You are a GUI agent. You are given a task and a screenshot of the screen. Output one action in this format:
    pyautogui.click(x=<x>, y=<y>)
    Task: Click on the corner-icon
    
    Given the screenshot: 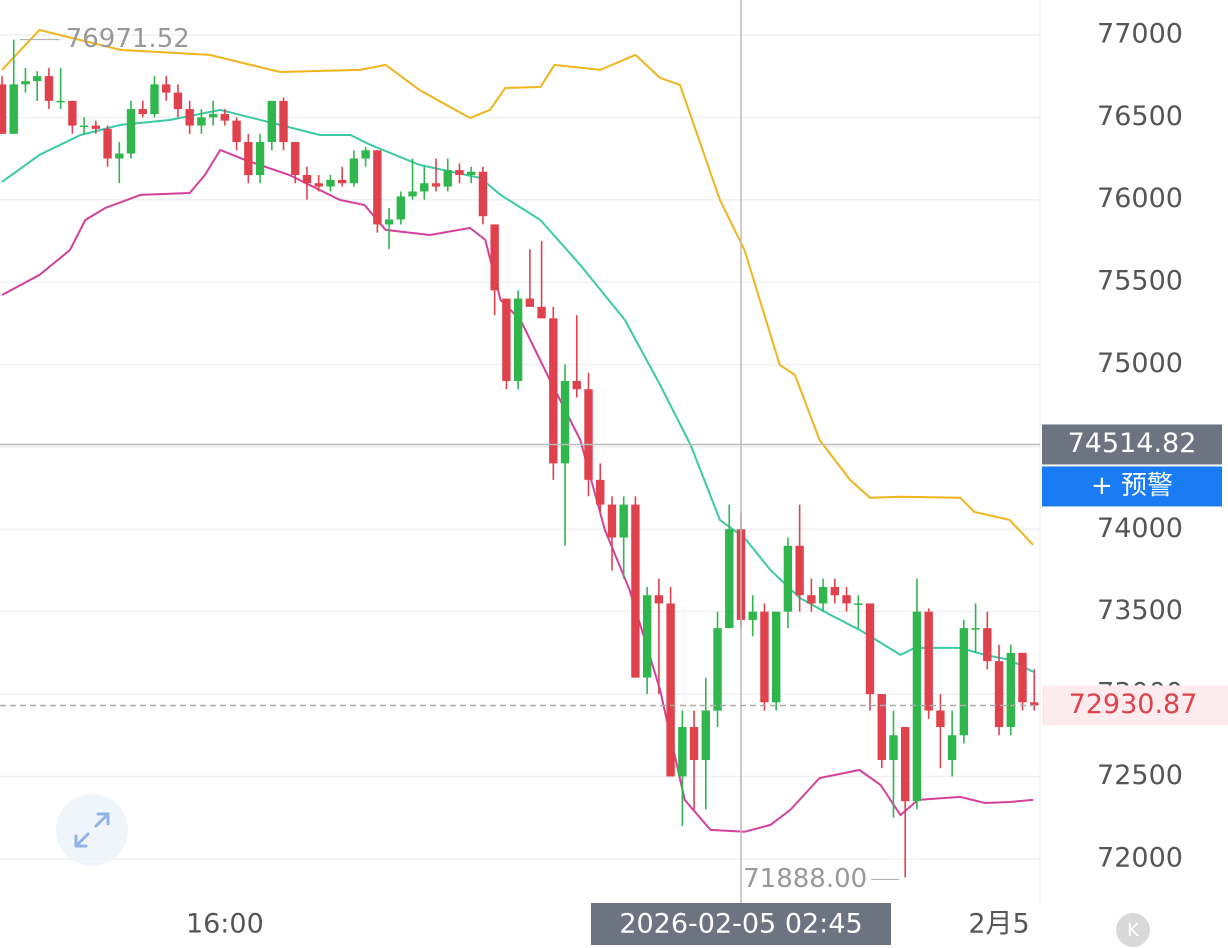 What is the action you would take?
    pyautogui.click(x=1133, y=930)
    